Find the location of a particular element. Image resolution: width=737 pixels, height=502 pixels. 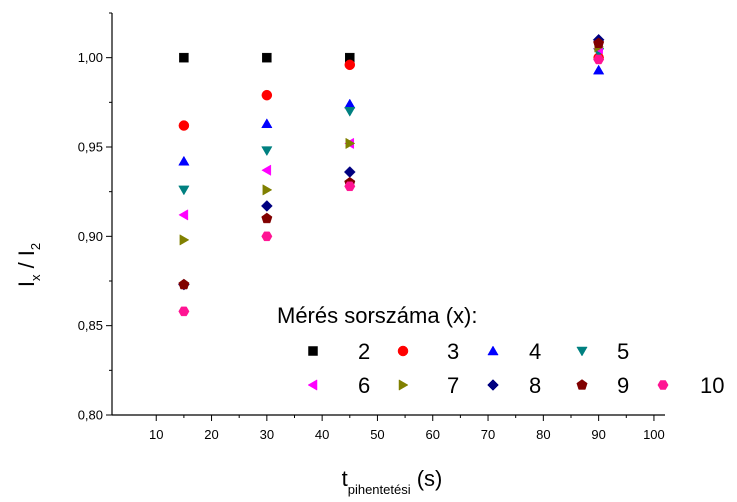

x-tick-label: 20 is located at coordinates (211, 434).